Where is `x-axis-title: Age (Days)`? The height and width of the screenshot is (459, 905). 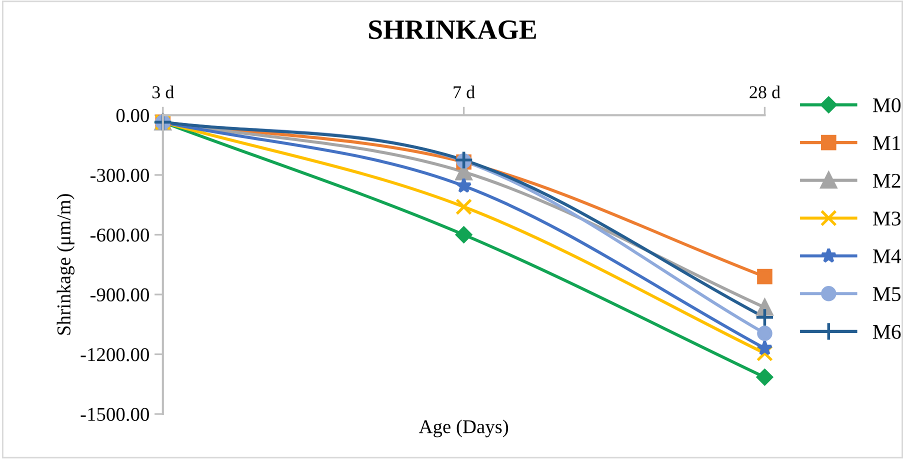
x-axis-title: Age (Days) is located at coordinates (463, 429).